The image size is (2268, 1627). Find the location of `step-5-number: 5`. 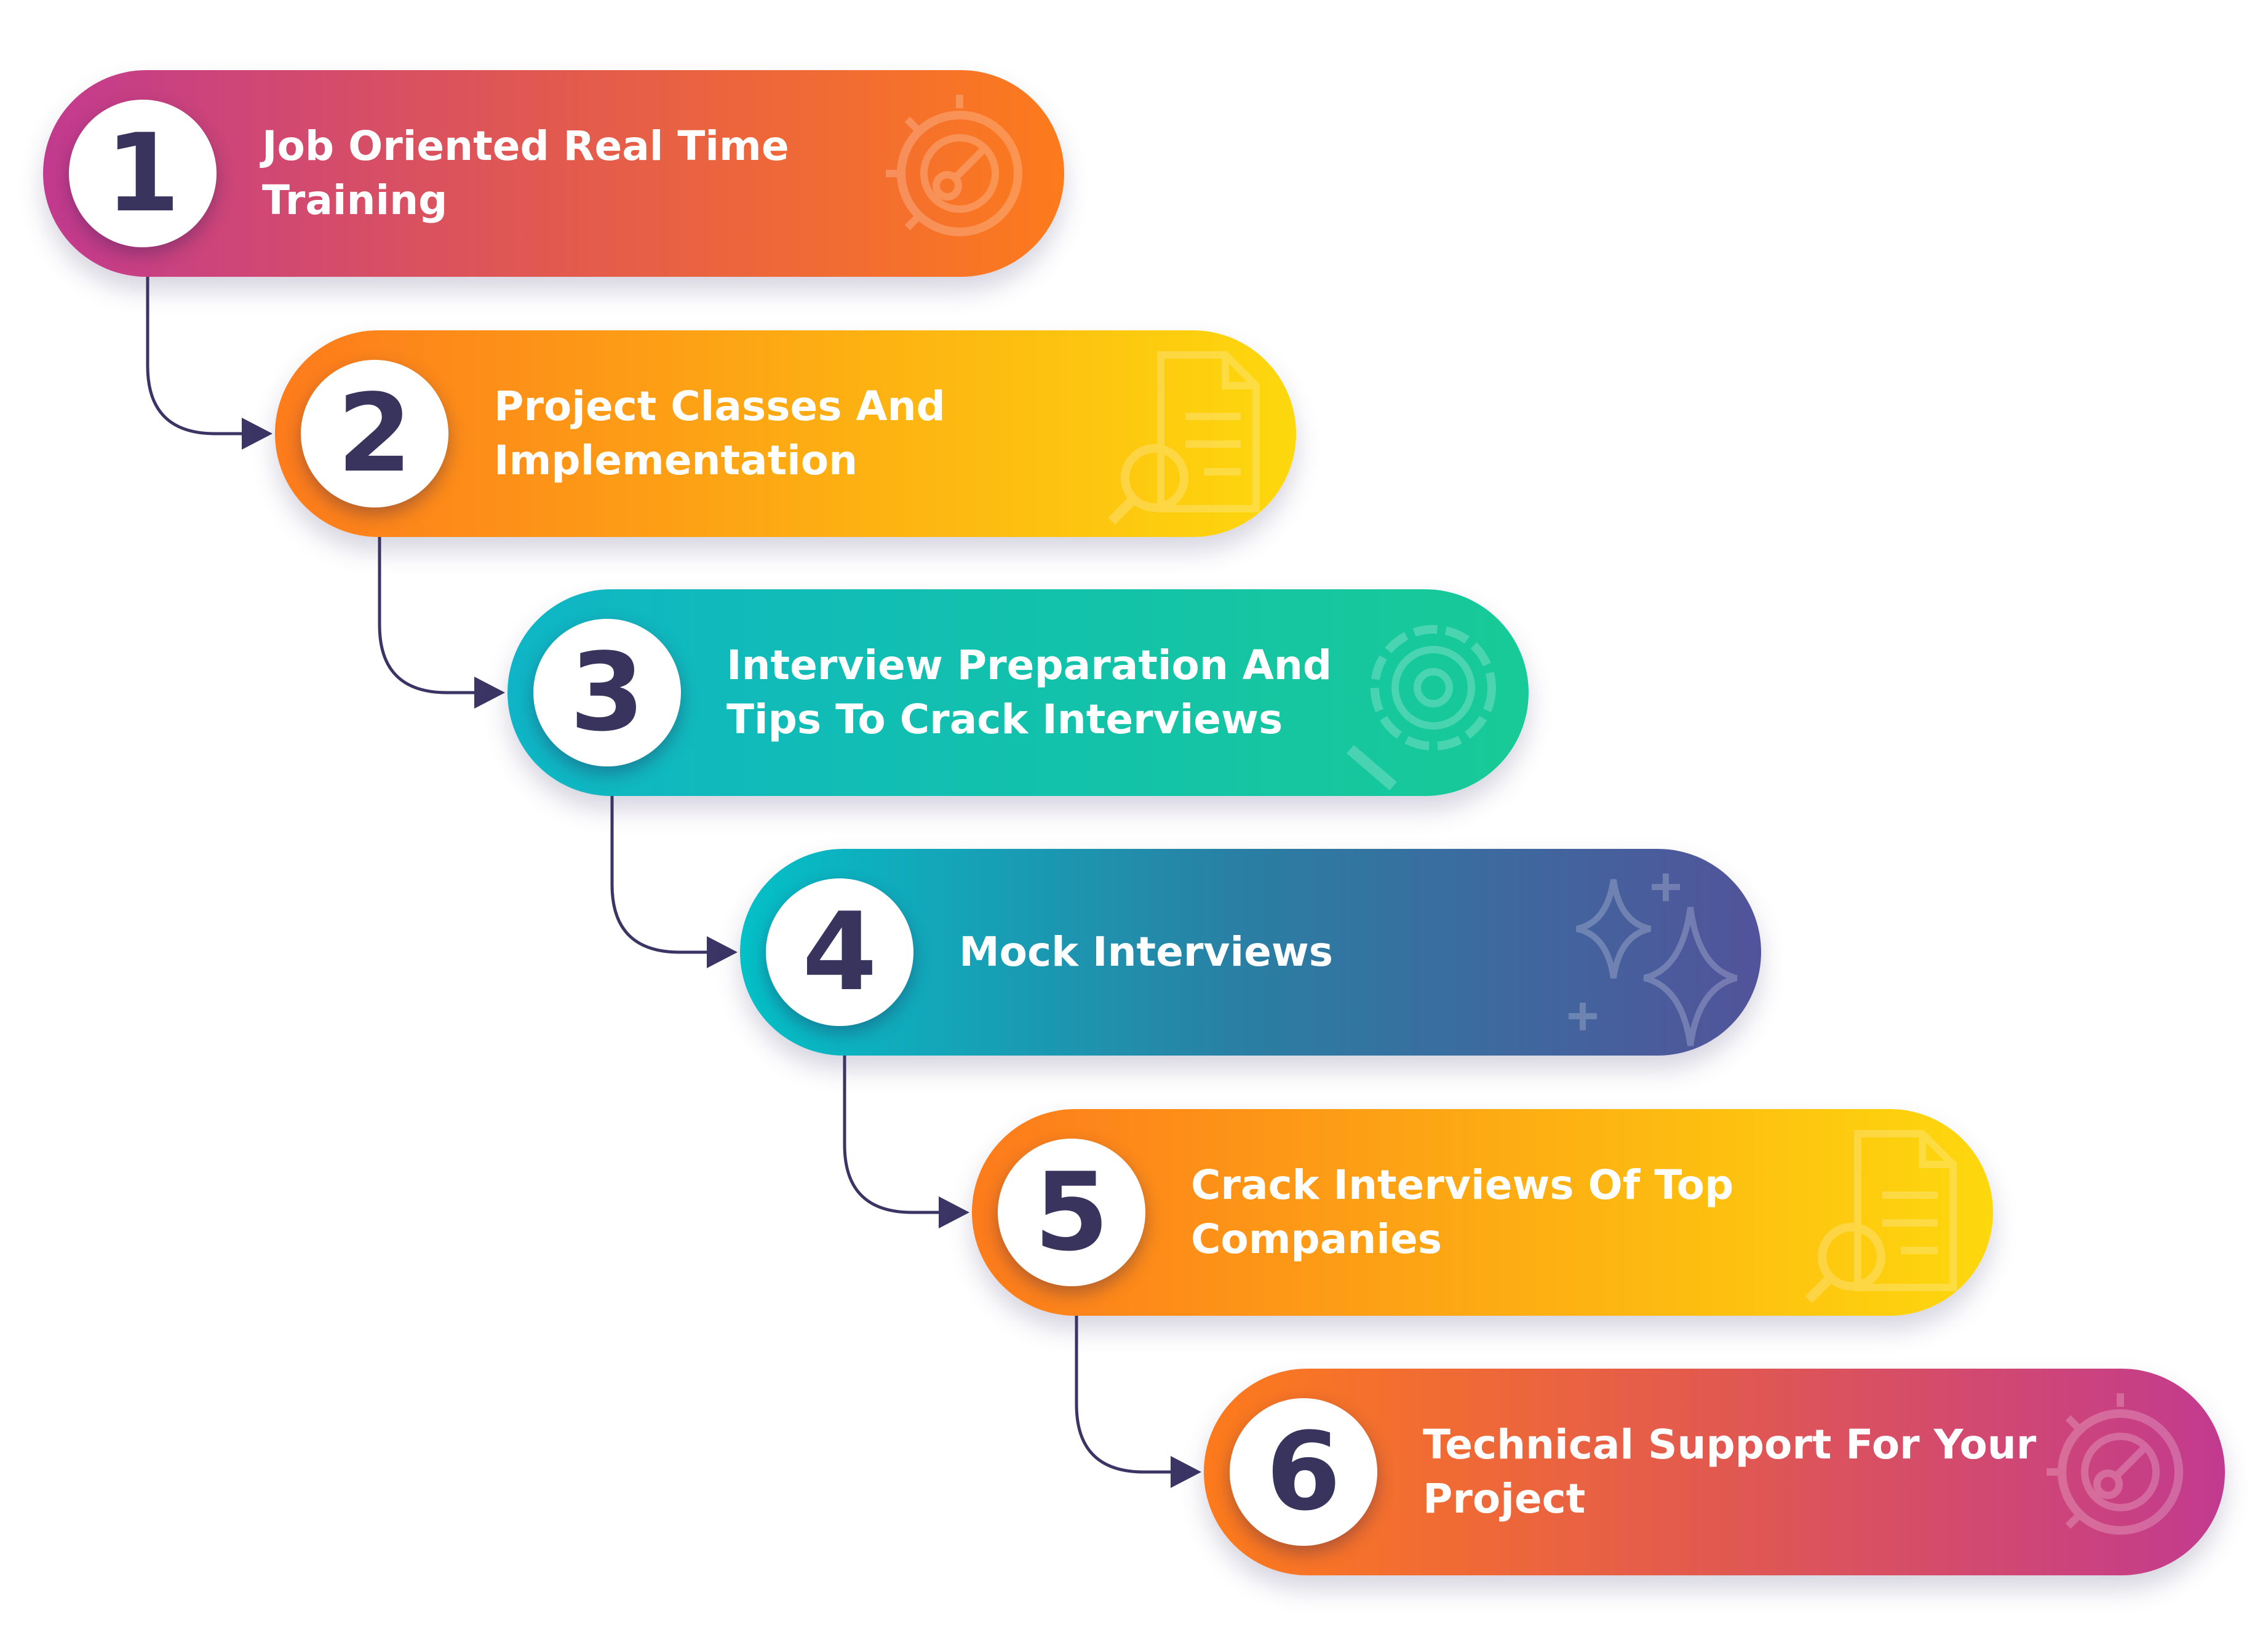

step-5-number: 5 is located at coordinates (1071, 1212).